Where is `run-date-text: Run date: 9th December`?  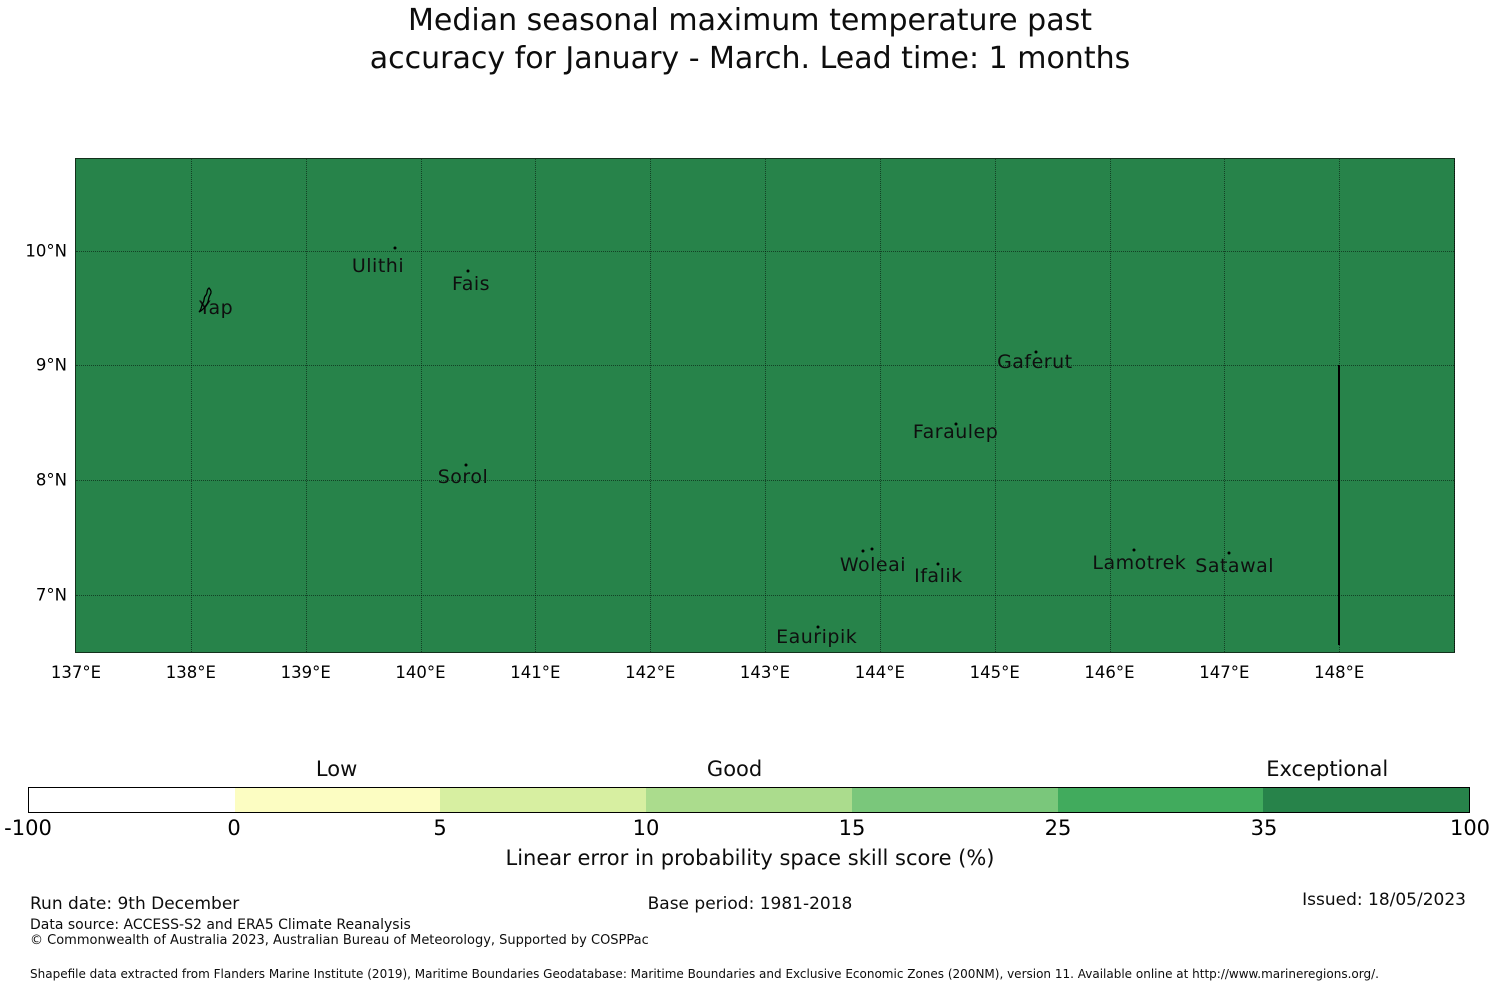
run-date-text: Run date: 9th December is located at coordinates (135, 904).